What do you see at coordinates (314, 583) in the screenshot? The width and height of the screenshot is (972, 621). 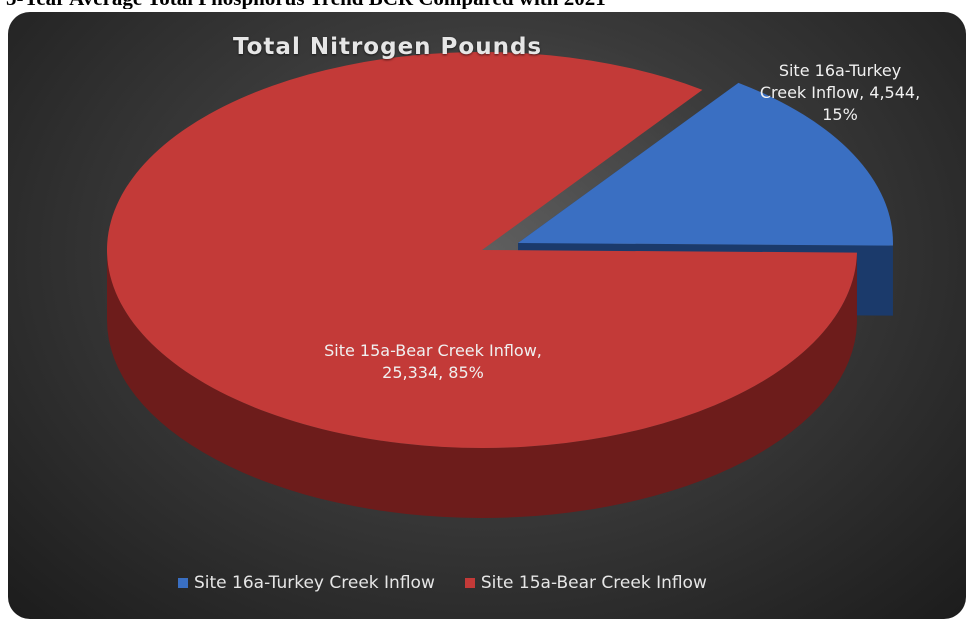 I see `legend-label: Site 16a-Turkey Creek Inflow` at bounding box center [314, 583].